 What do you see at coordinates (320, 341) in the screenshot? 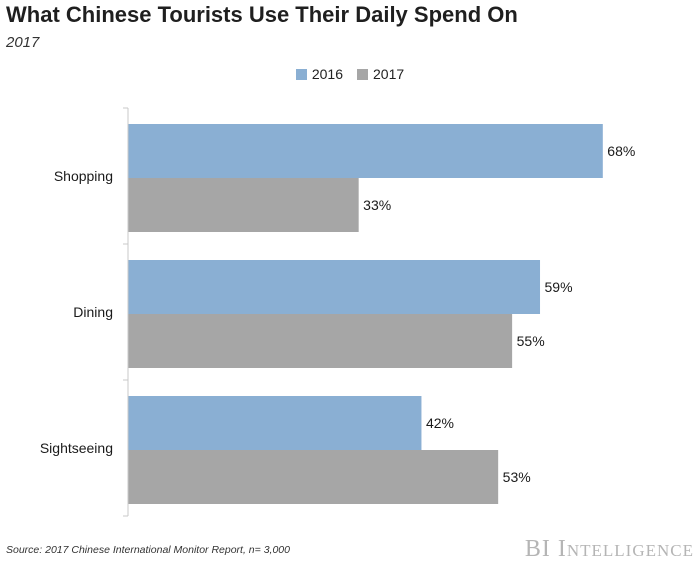
I see `bar-2017-dining` at bounding box center [320, 341].